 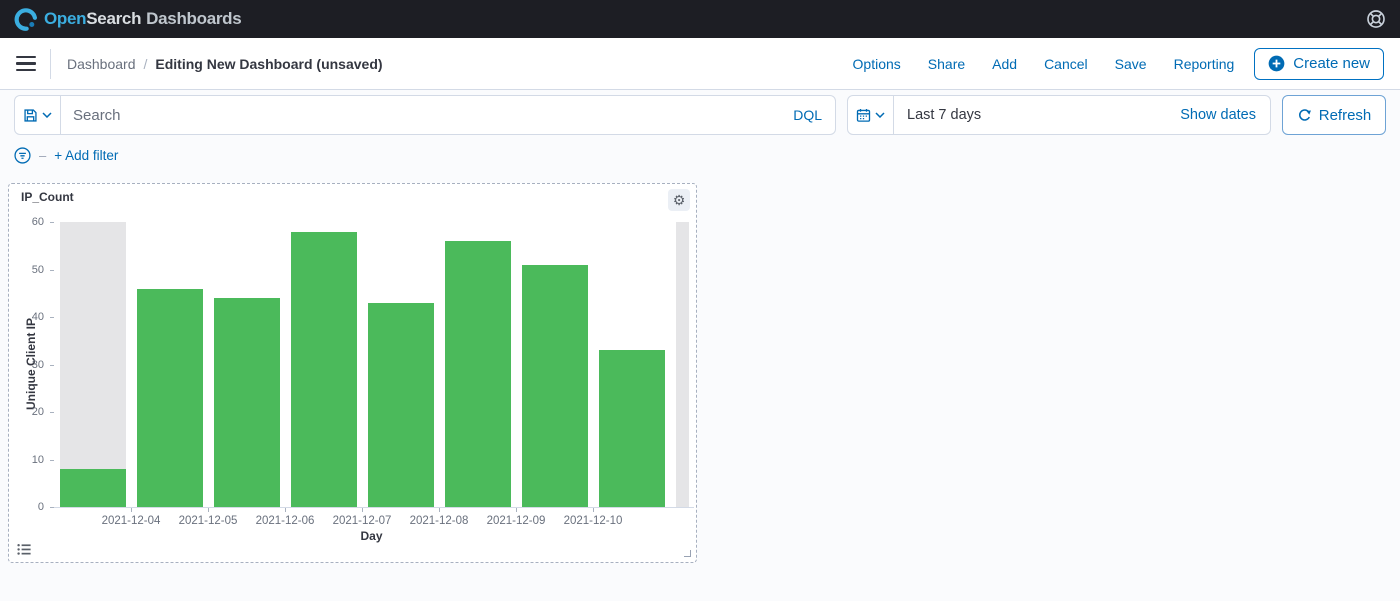 I want to click on date-picker: Last 7 days Show dates, so click(x=1059, y=115).